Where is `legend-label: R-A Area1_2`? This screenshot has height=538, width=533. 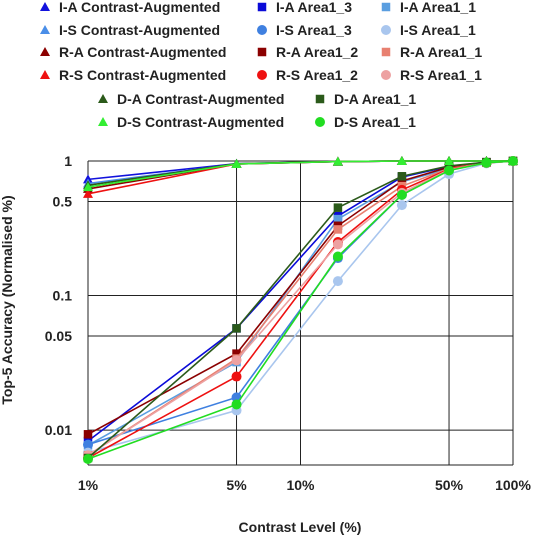 legend-label: R-A Area1_2 is located at coordinates (317, 52).